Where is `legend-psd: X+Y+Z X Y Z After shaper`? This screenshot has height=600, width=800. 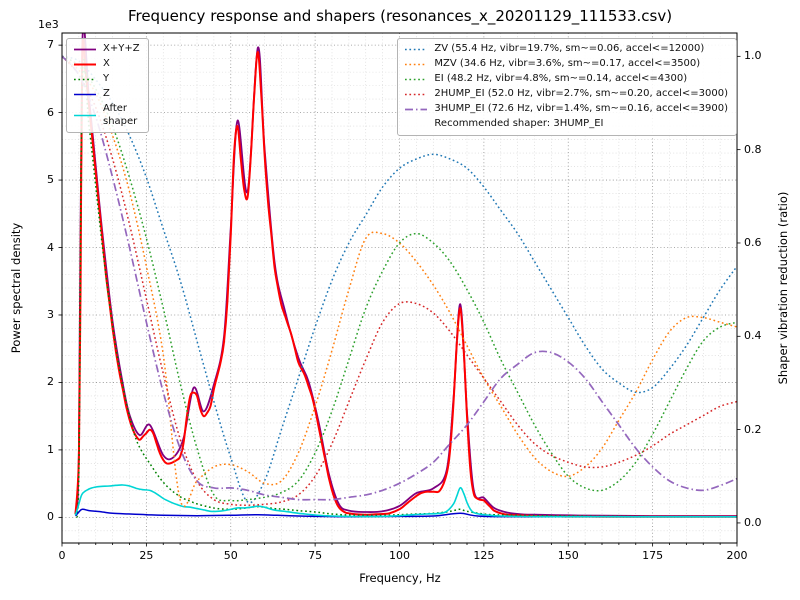
legend-psd: X+Y+Z X Y Z After shaper is located at coordinates (107, 85).